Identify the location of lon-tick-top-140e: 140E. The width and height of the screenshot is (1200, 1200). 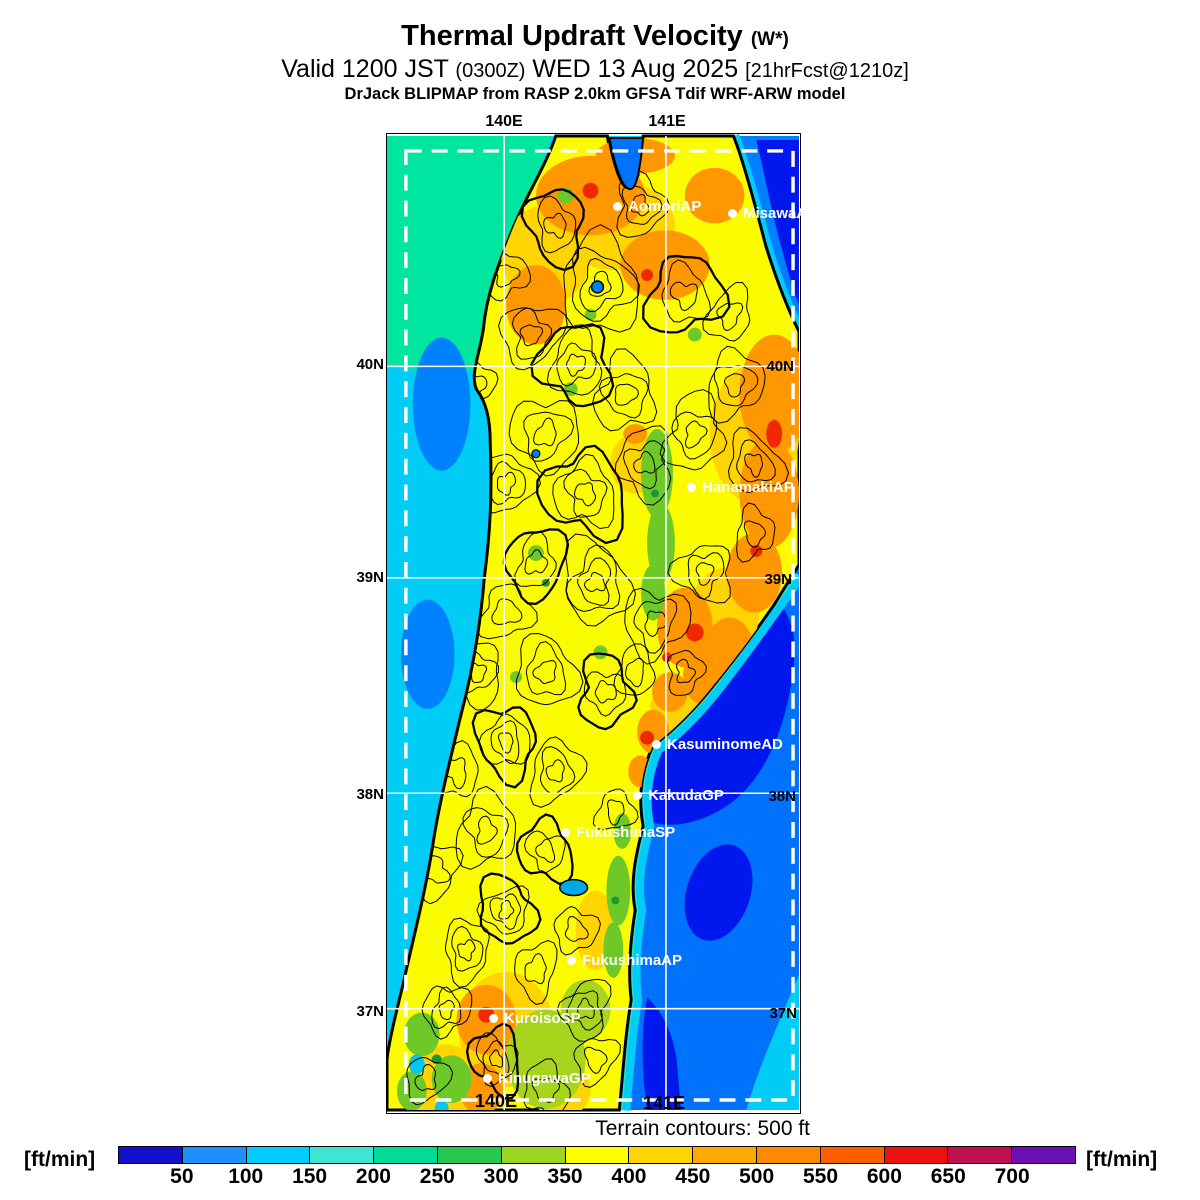
(504, 121).